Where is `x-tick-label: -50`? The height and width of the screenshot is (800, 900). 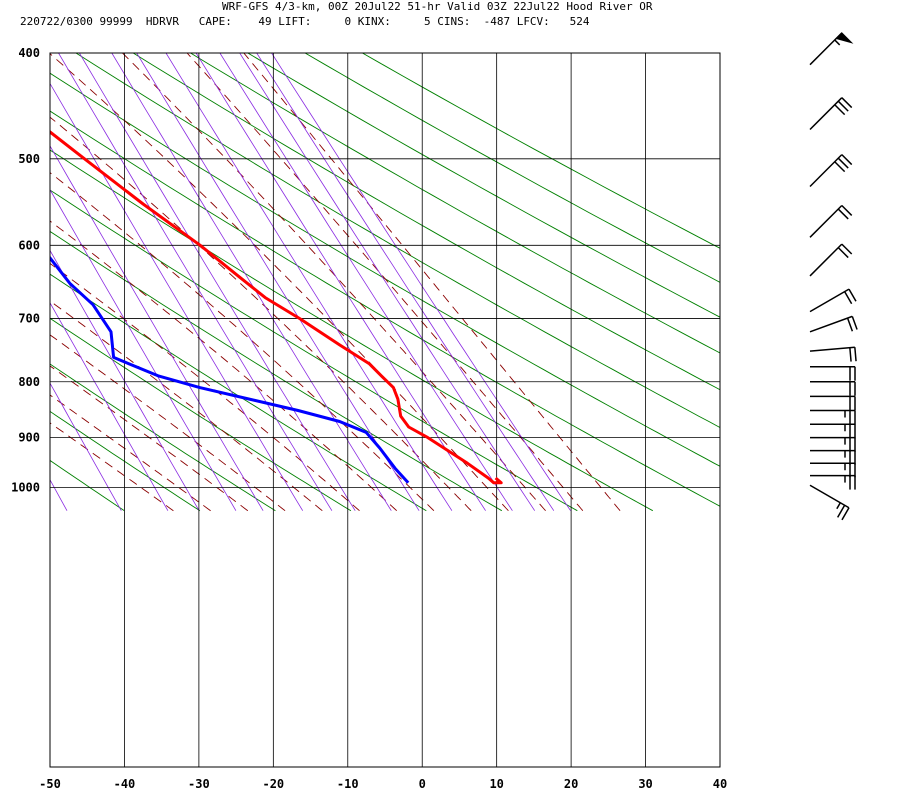
x-tick-label: -50 is located at coordinates (50, 784).